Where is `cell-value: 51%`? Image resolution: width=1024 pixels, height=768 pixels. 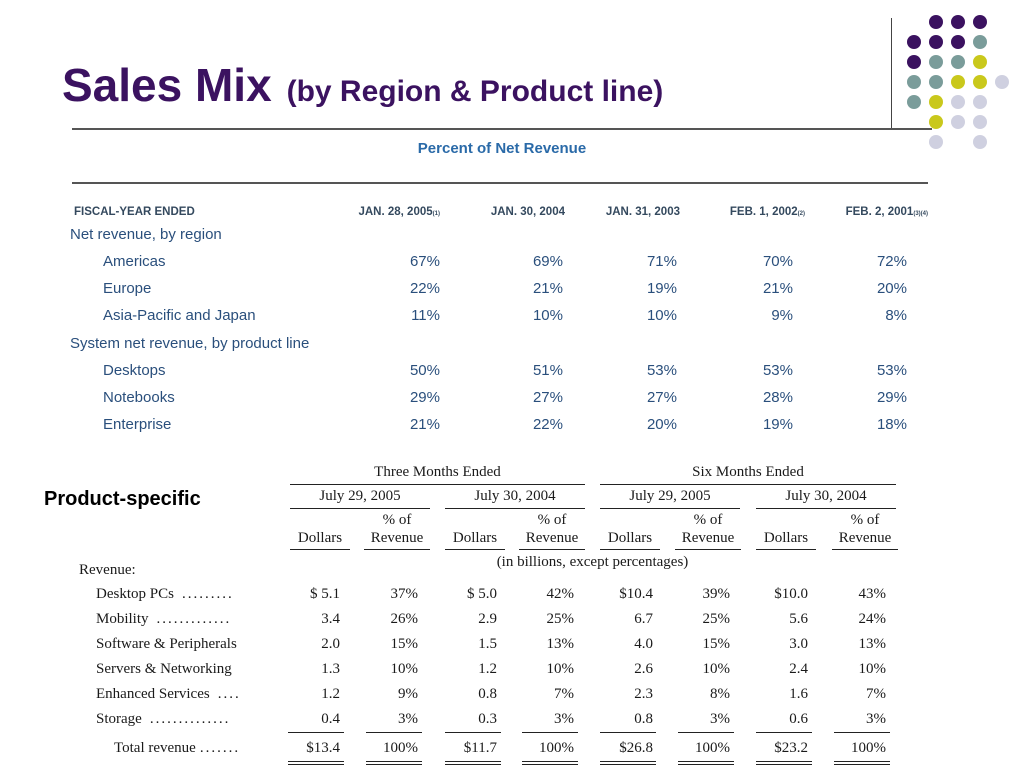
cell-value: 51% is located at coordinates (547, 370).